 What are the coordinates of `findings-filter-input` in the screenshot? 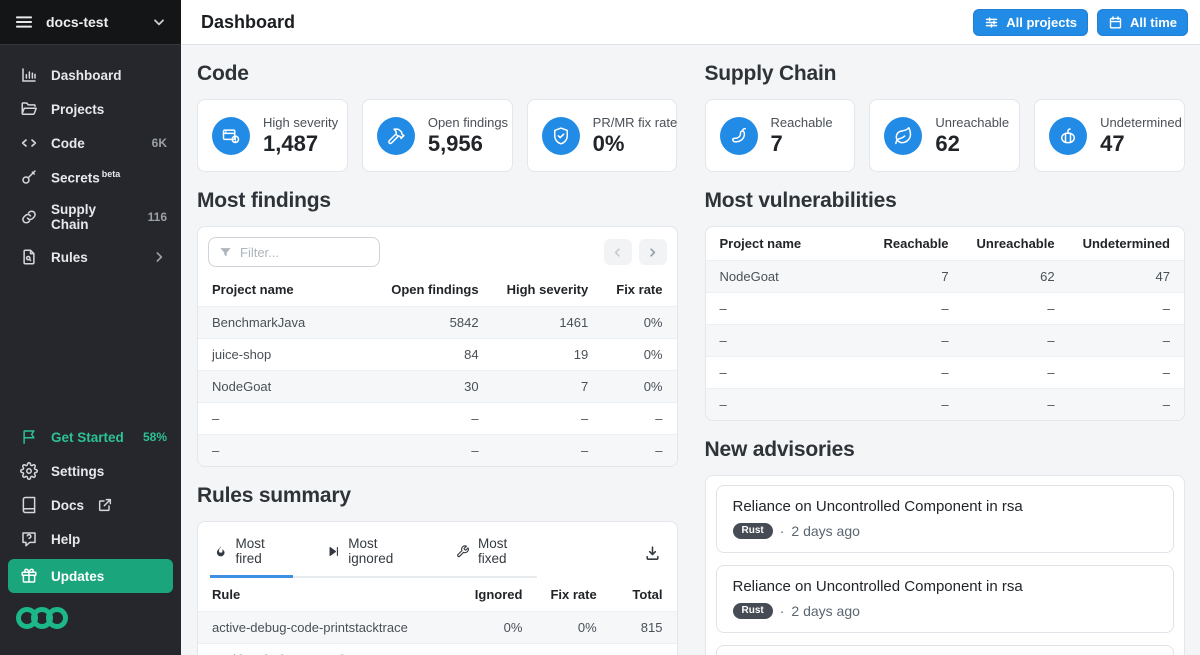 It's located at (304, 252).